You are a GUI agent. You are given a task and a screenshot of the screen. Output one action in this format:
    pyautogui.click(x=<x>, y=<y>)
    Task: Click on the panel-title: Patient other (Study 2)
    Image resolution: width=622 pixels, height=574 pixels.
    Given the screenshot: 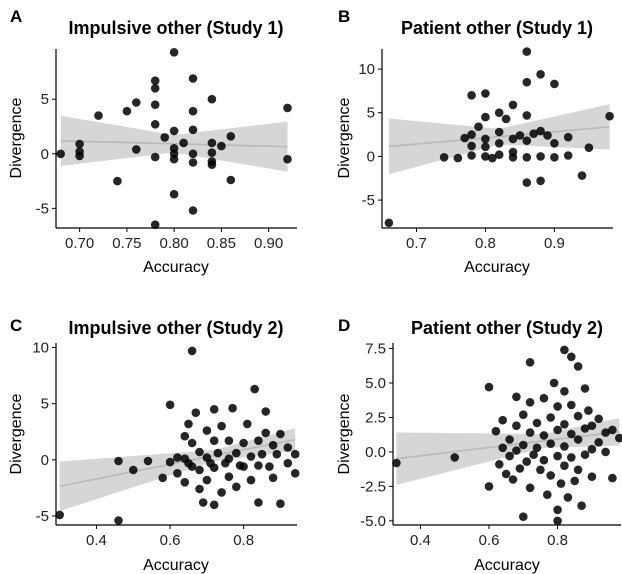 What is the action you would take?
    pyautogui.click(x=507, y=328)
    